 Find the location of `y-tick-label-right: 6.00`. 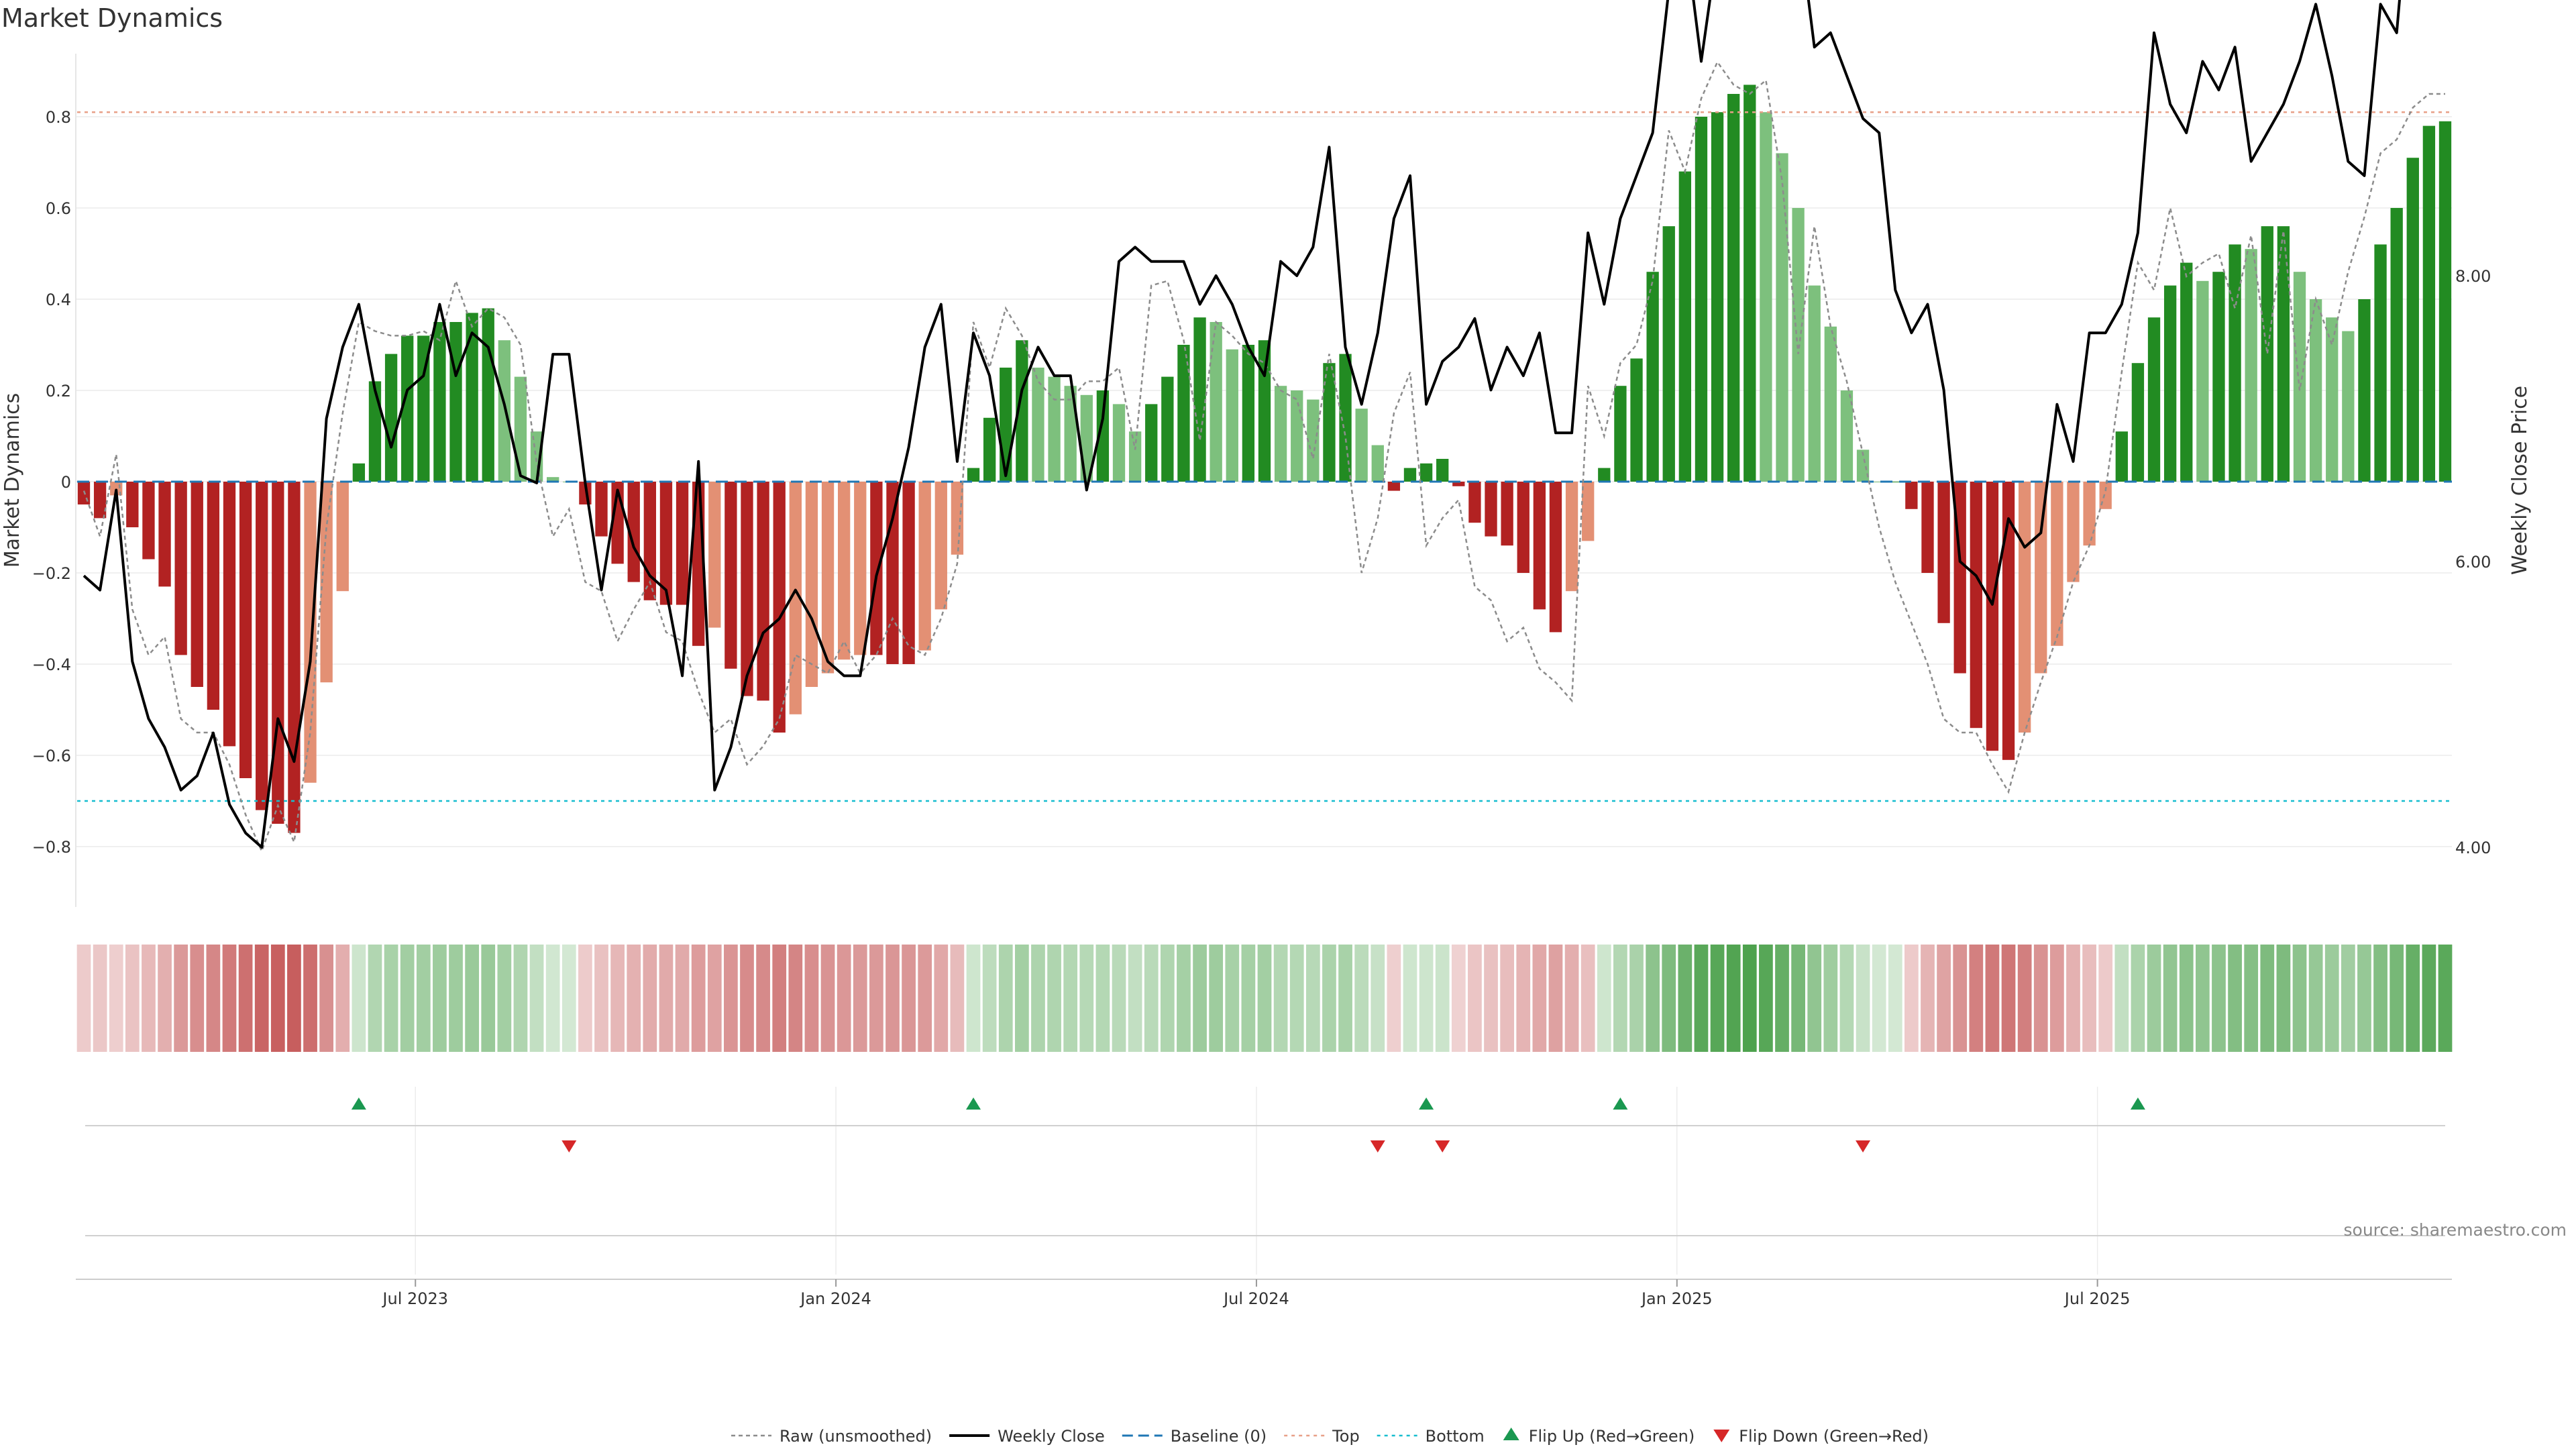

y-tick-label-right: 6.00 is located at coordinates (2473, 562).